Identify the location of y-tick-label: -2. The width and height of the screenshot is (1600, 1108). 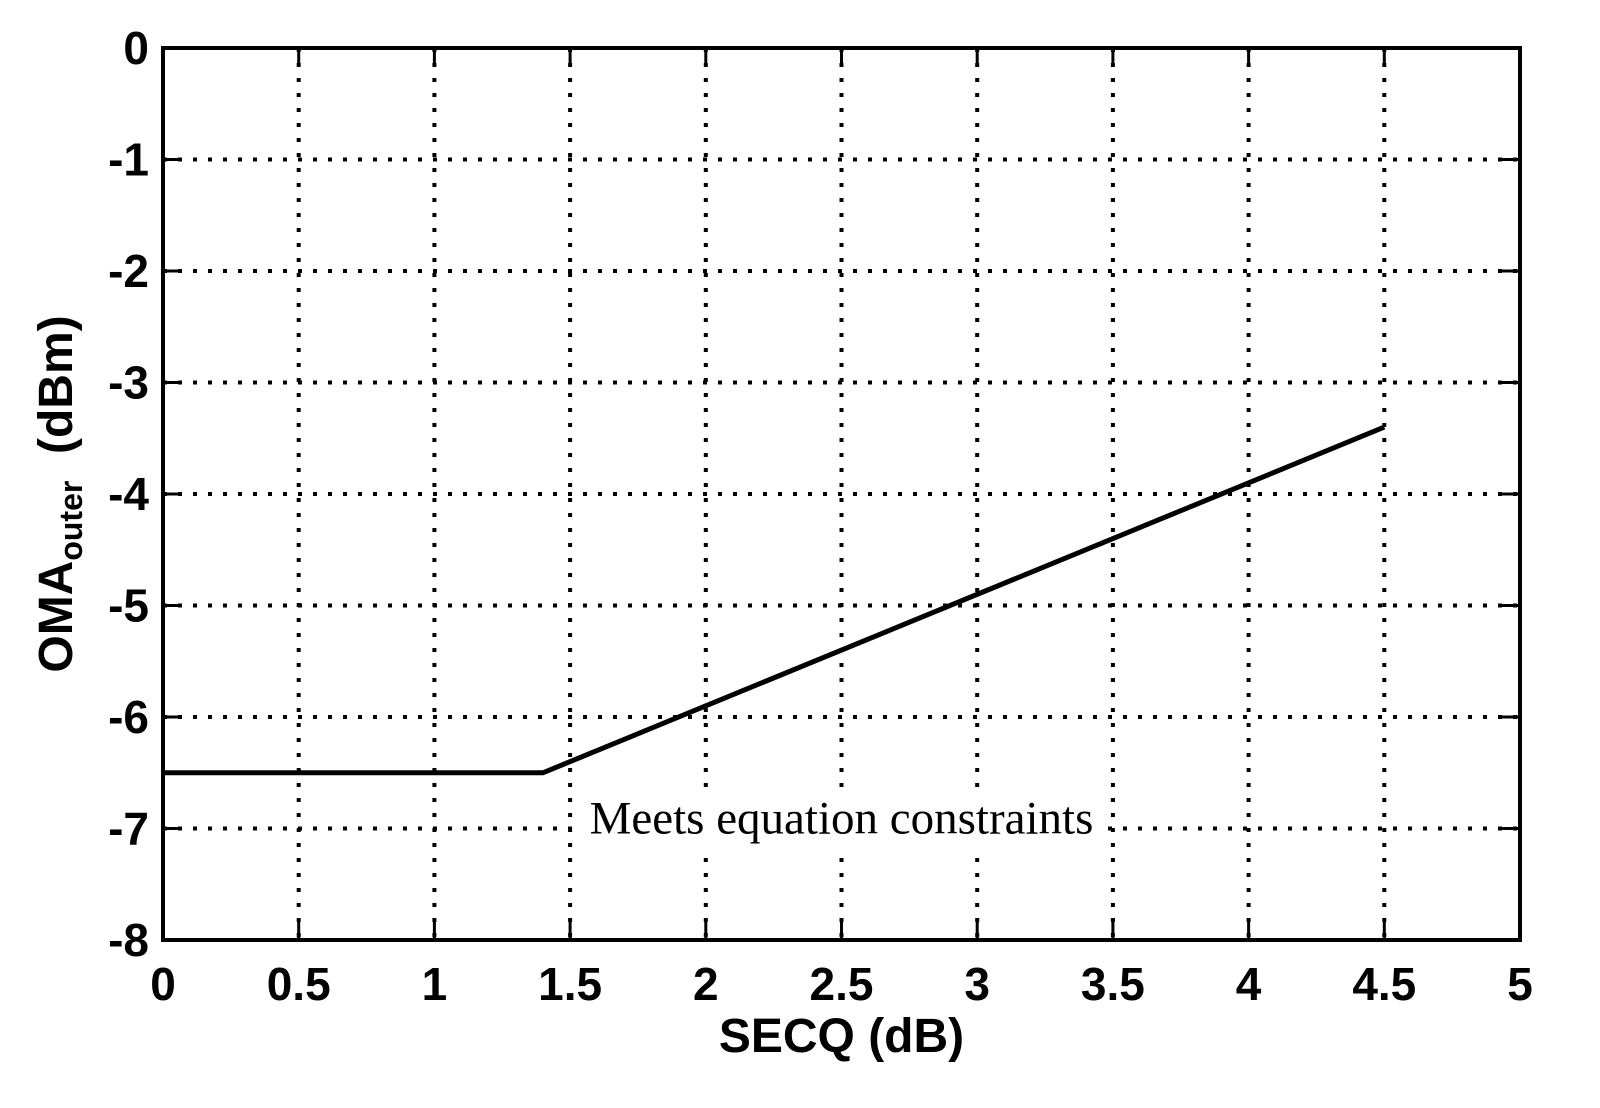
(128, 271).